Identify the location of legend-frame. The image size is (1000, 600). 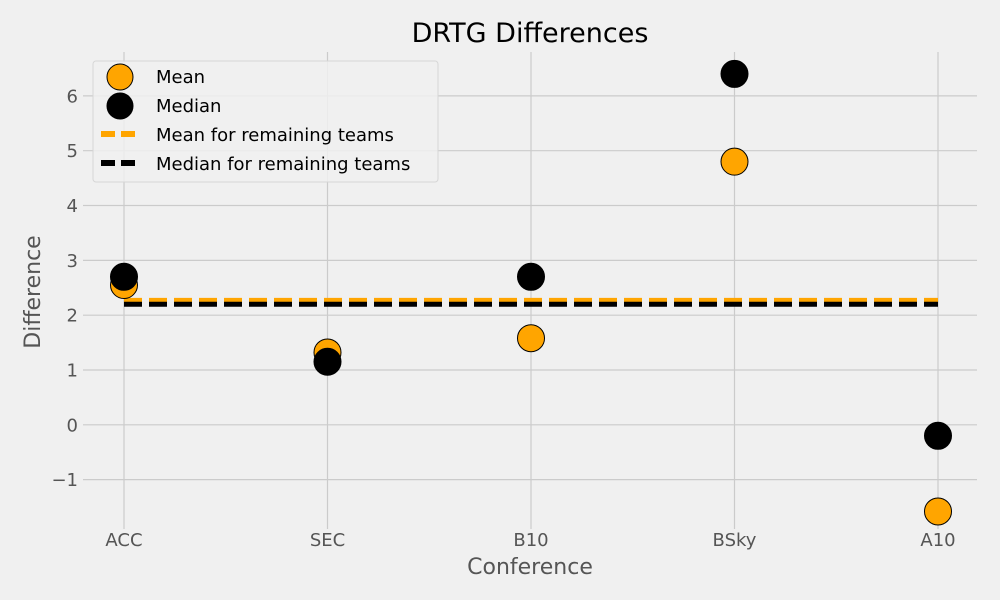
(265, 121).